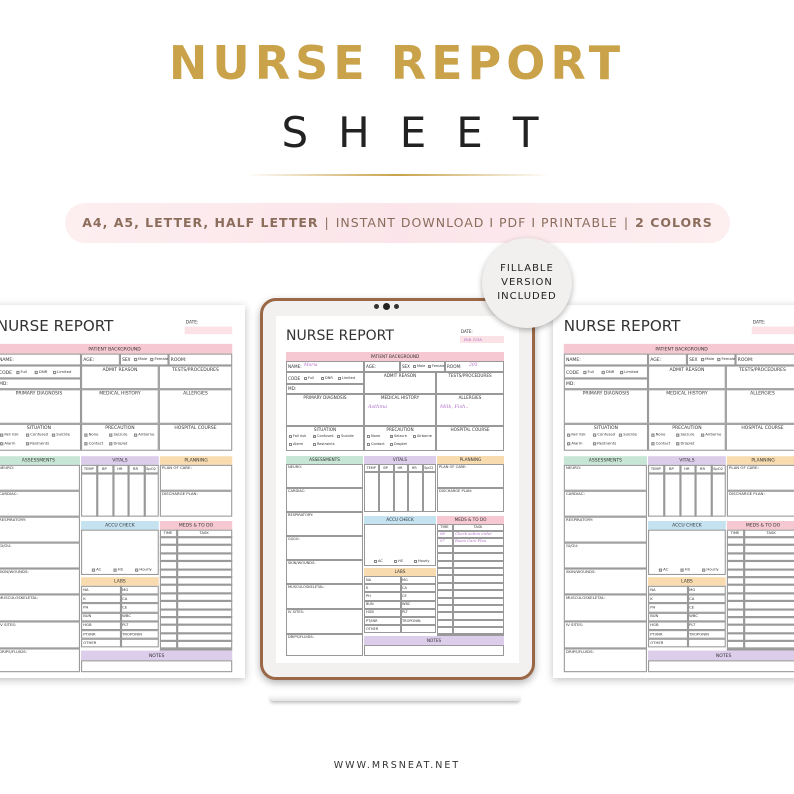  I want to click on features: INSTANT DOWNLOAD I PDF I PRINTABLE, so click(476, 222).